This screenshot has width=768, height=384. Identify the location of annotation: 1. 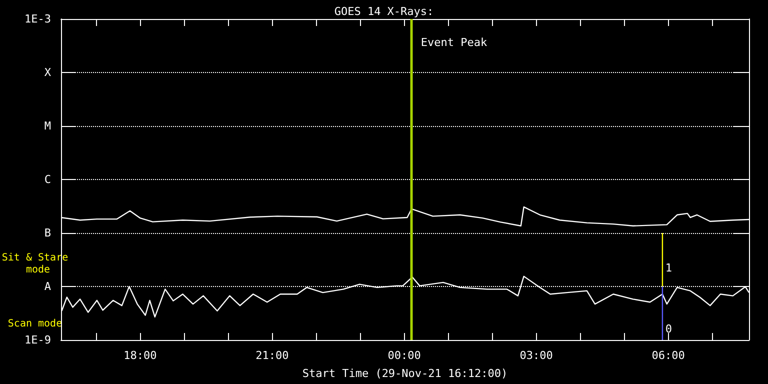
(668, 268).